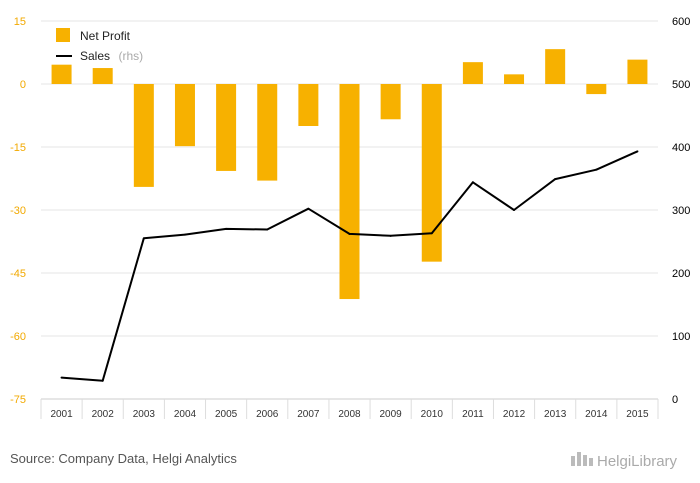  What do you see at coordinates (226, 414) in the screenshot?
I see `x-tick-label: 2005` at bounding box center [226, 414].